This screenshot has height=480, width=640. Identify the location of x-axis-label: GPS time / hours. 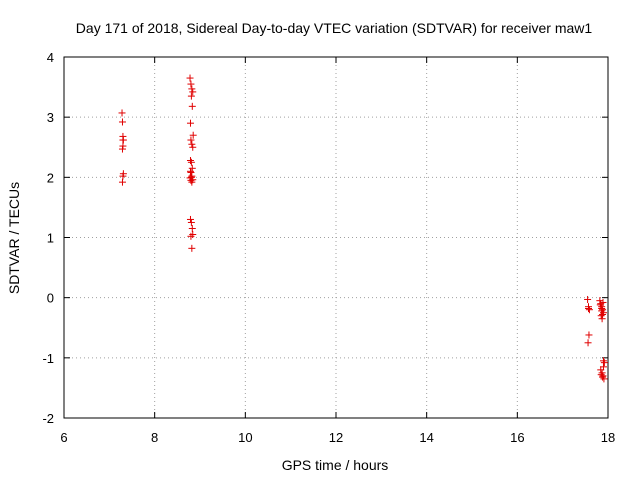
(335, 465).